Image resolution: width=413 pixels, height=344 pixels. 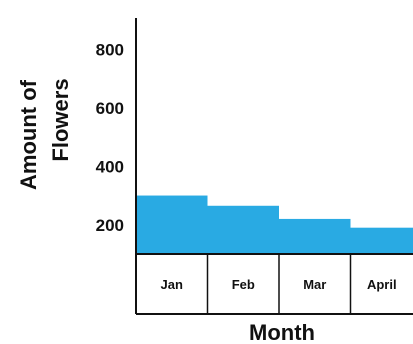 I want to click on y-tick-label-800: 800, so click(x=110, y=49).